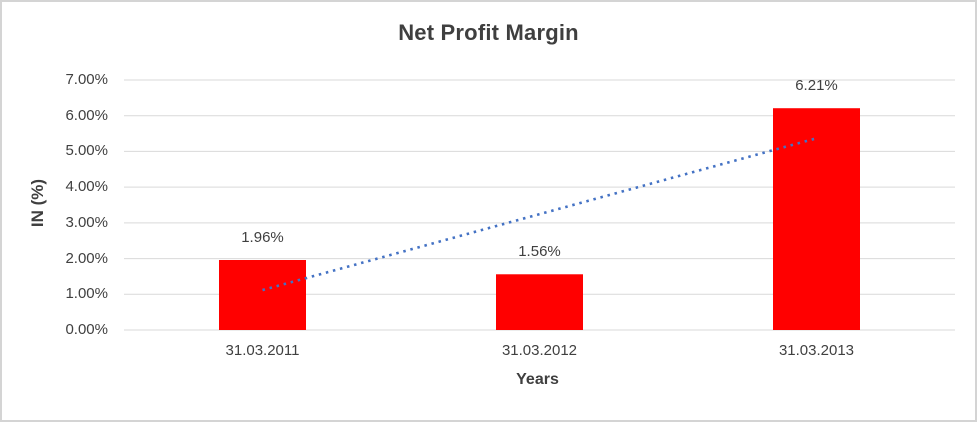 This screenshot has width=977, height=422. I want to click on y-tick-label: 6.00%, so click(86, 115).